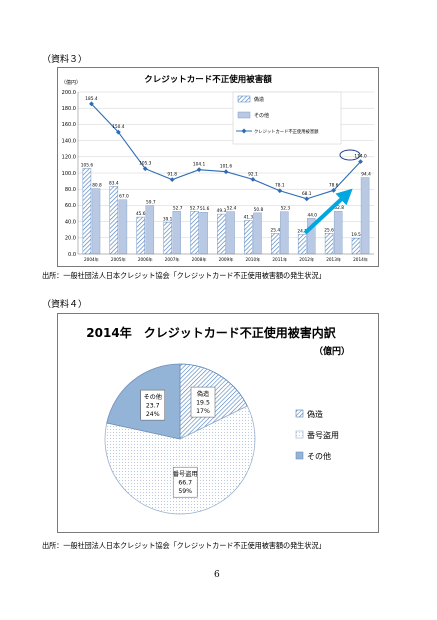 The image size is (437, 620). What do you see at coordinates (124, 197) in the screenshot?
I see `bar-other-value-label: 67.0` at bounding box center [124, 197].